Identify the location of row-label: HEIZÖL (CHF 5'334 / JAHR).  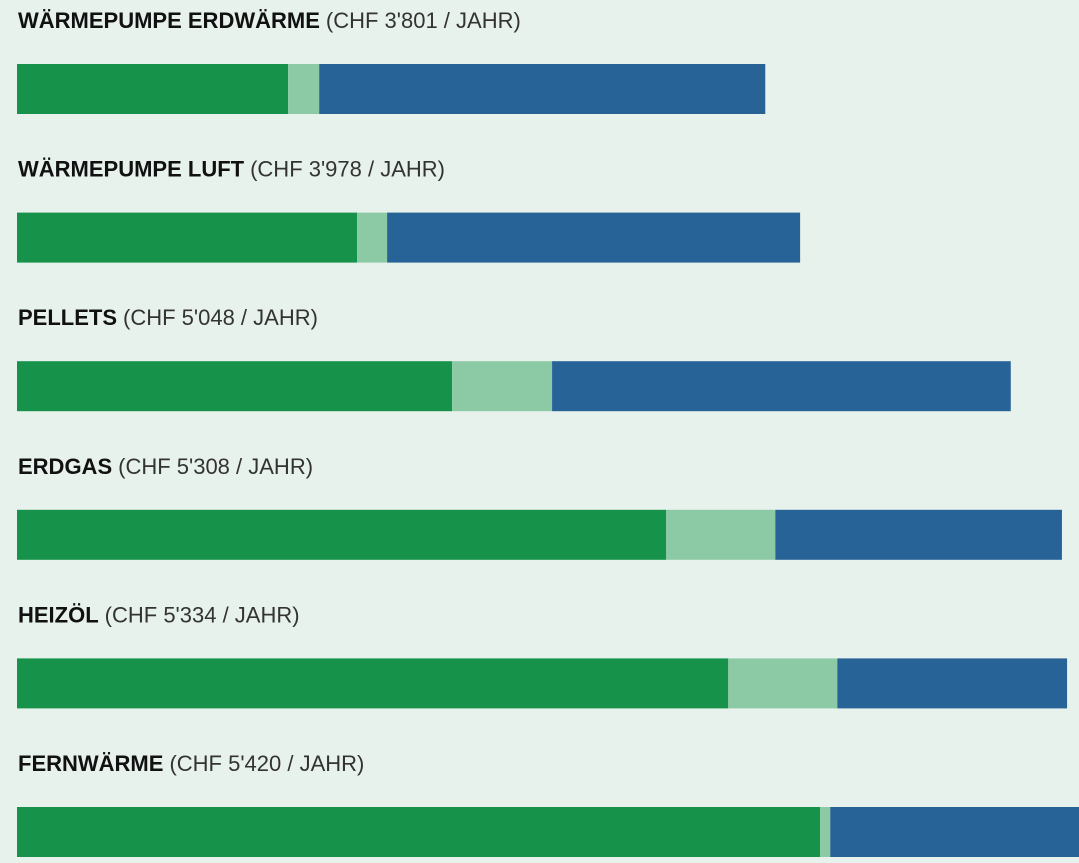
(159, 614).